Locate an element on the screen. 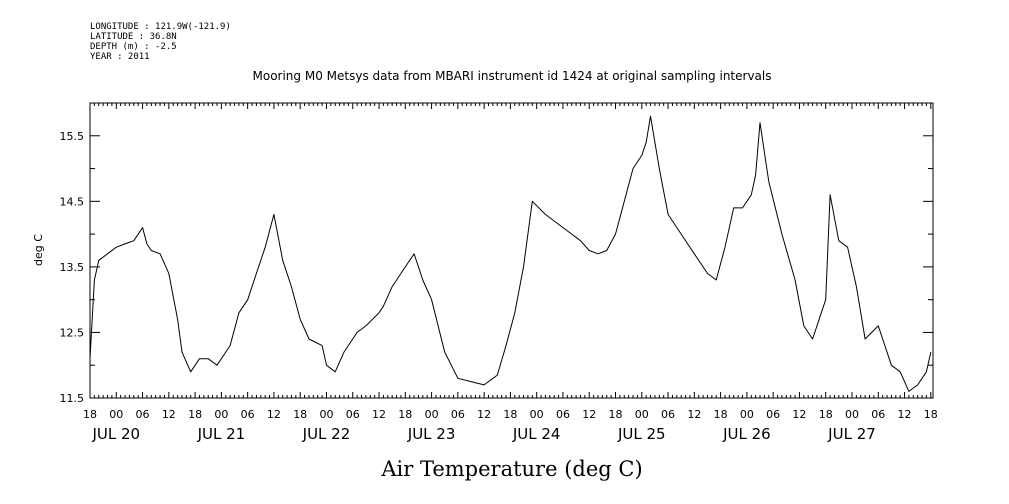  longitude-text: LONGITUDE : 121.9W(-121.9) is located at coordinates (160, 27).